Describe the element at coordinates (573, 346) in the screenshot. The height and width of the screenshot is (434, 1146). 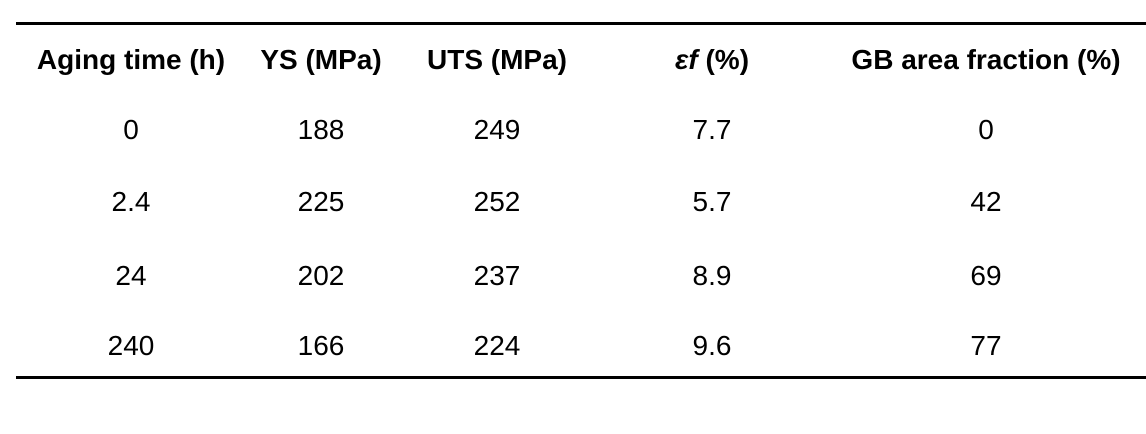
I see `table-row: 240 166 224 9.6 77` at that location.